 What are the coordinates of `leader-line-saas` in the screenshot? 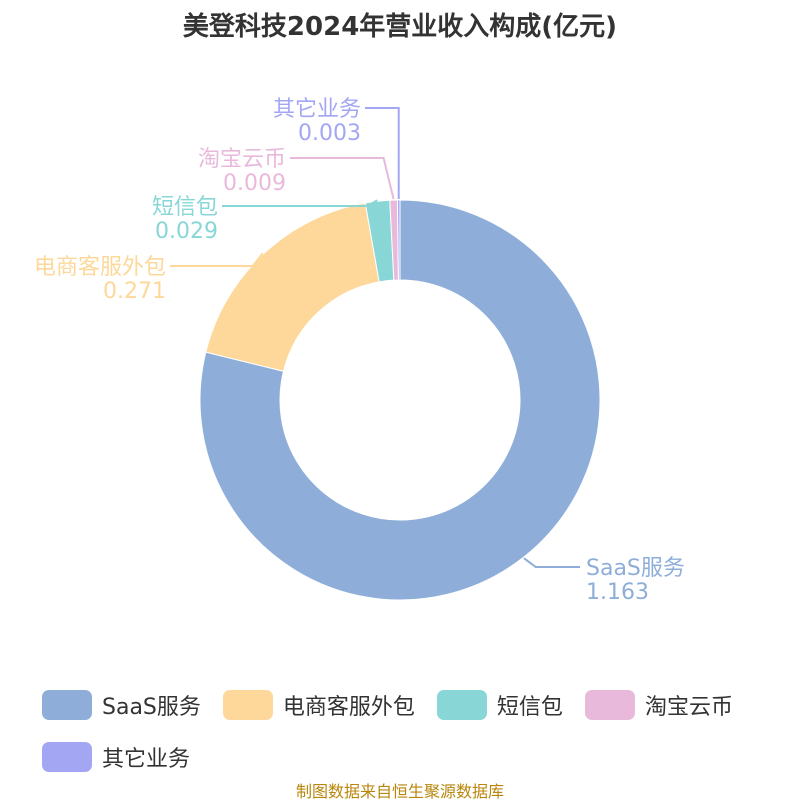 It's located at (551, 562).